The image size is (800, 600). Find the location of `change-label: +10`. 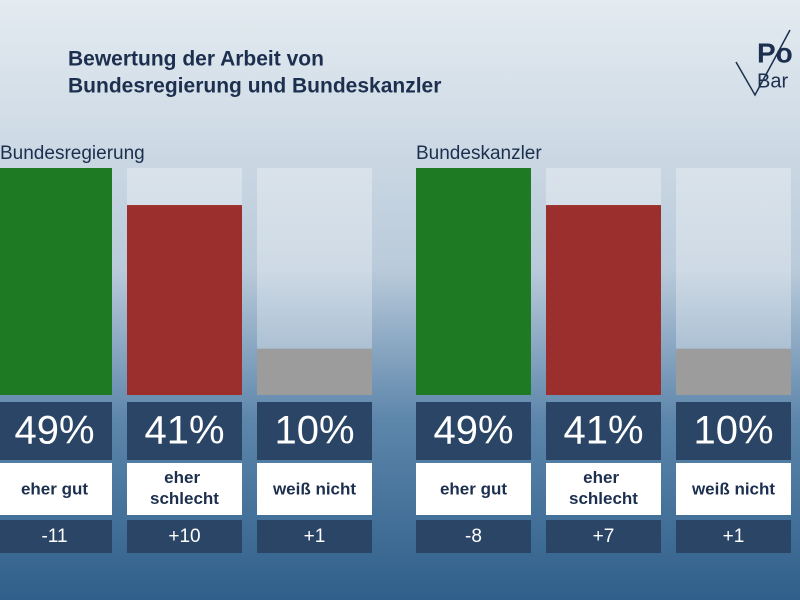

change-label: +10 is located at coordinates (184, 536).